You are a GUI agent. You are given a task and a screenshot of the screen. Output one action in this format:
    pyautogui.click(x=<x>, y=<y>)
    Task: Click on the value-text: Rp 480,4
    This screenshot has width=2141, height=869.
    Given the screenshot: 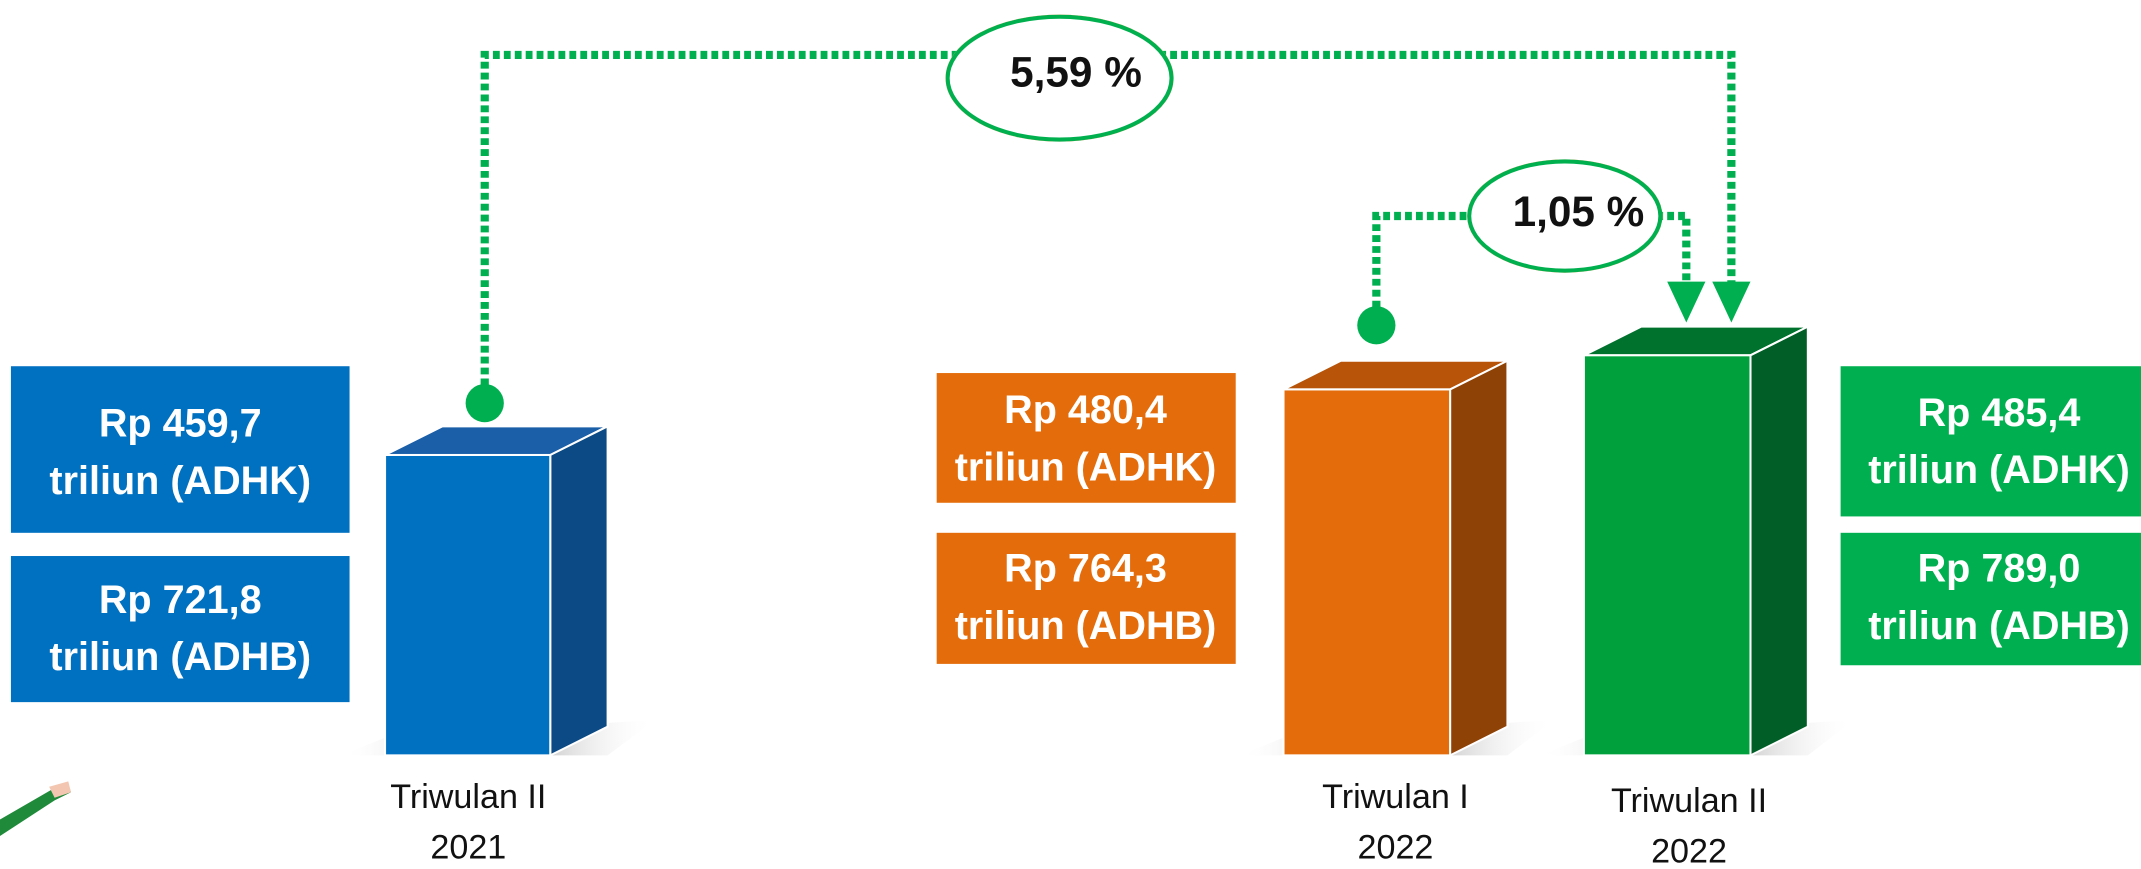 What is the action you would take?
    pyautogui.click(x=1085, y=410)
    